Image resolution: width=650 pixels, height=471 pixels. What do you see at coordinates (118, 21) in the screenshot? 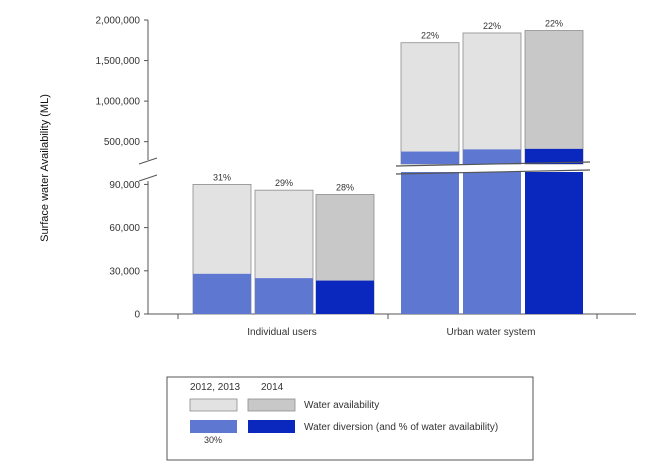
I see `y-tick-label-upper: 2,000,000` at bounding box center [118, 21].